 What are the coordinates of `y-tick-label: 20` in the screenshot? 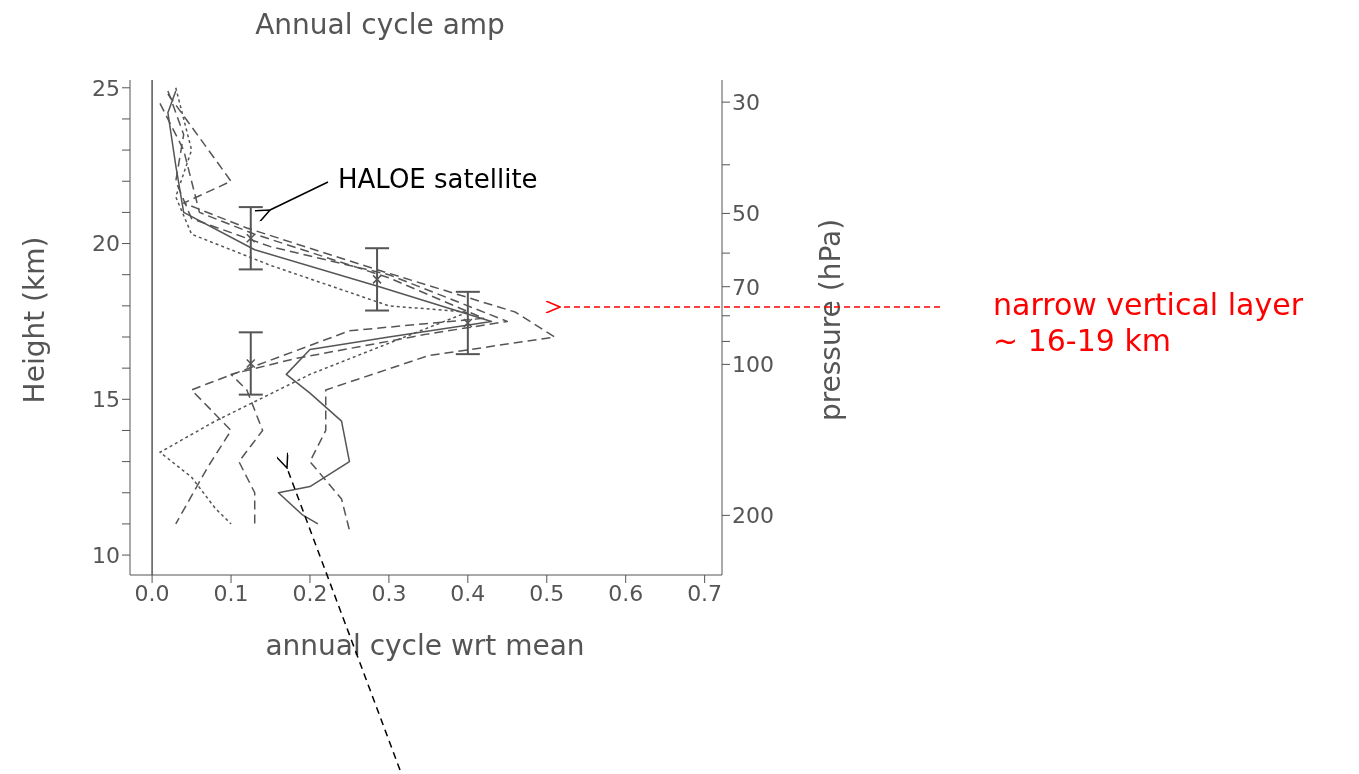 It's located at (106, 244).